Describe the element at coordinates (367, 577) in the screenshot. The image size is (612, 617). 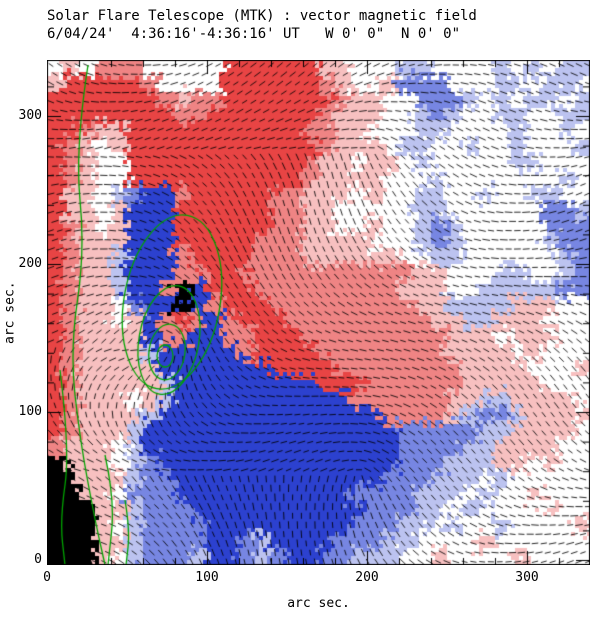
I see `x-tick-label-200: 200` at that location.